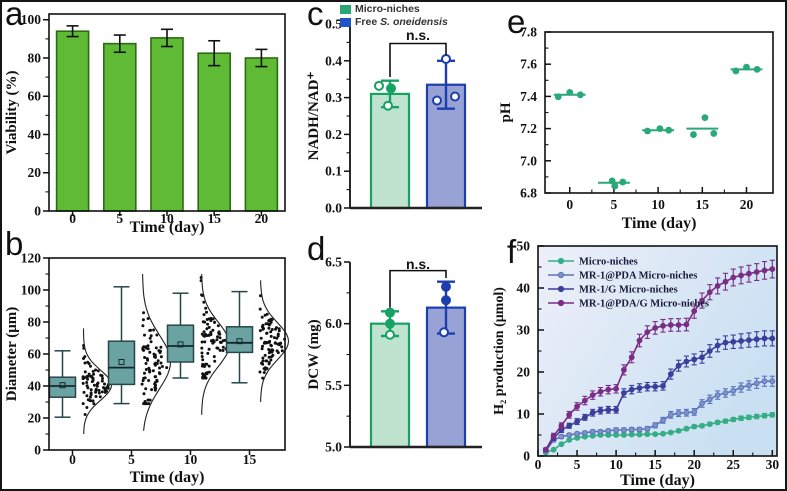 The height and width of the screenshot is (491, 787). I want to click on svg-text: MR-1@PDA/G Micro-niches, so click(644, 304).